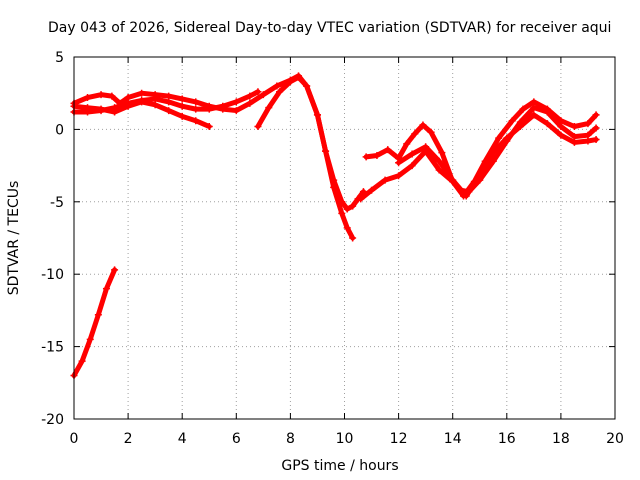 The image size is (640, 480). Describe the element at coordinates (345, 439) in the screenshot. I see `x-tick-label: 10` at that location.